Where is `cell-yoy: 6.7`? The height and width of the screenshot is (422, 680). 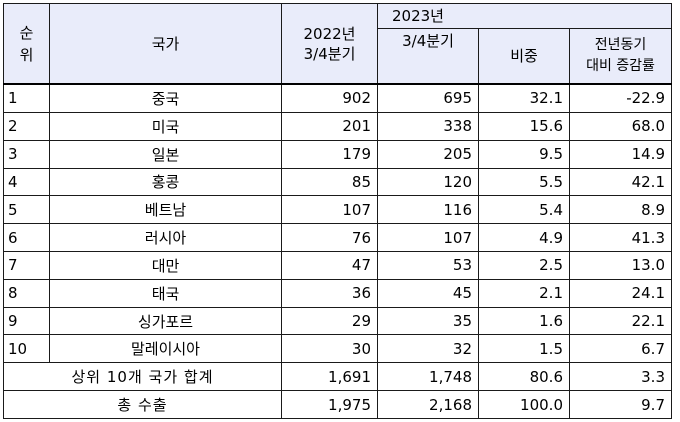 cell-yoy: 6.7 is located at coordinates (620, 349).